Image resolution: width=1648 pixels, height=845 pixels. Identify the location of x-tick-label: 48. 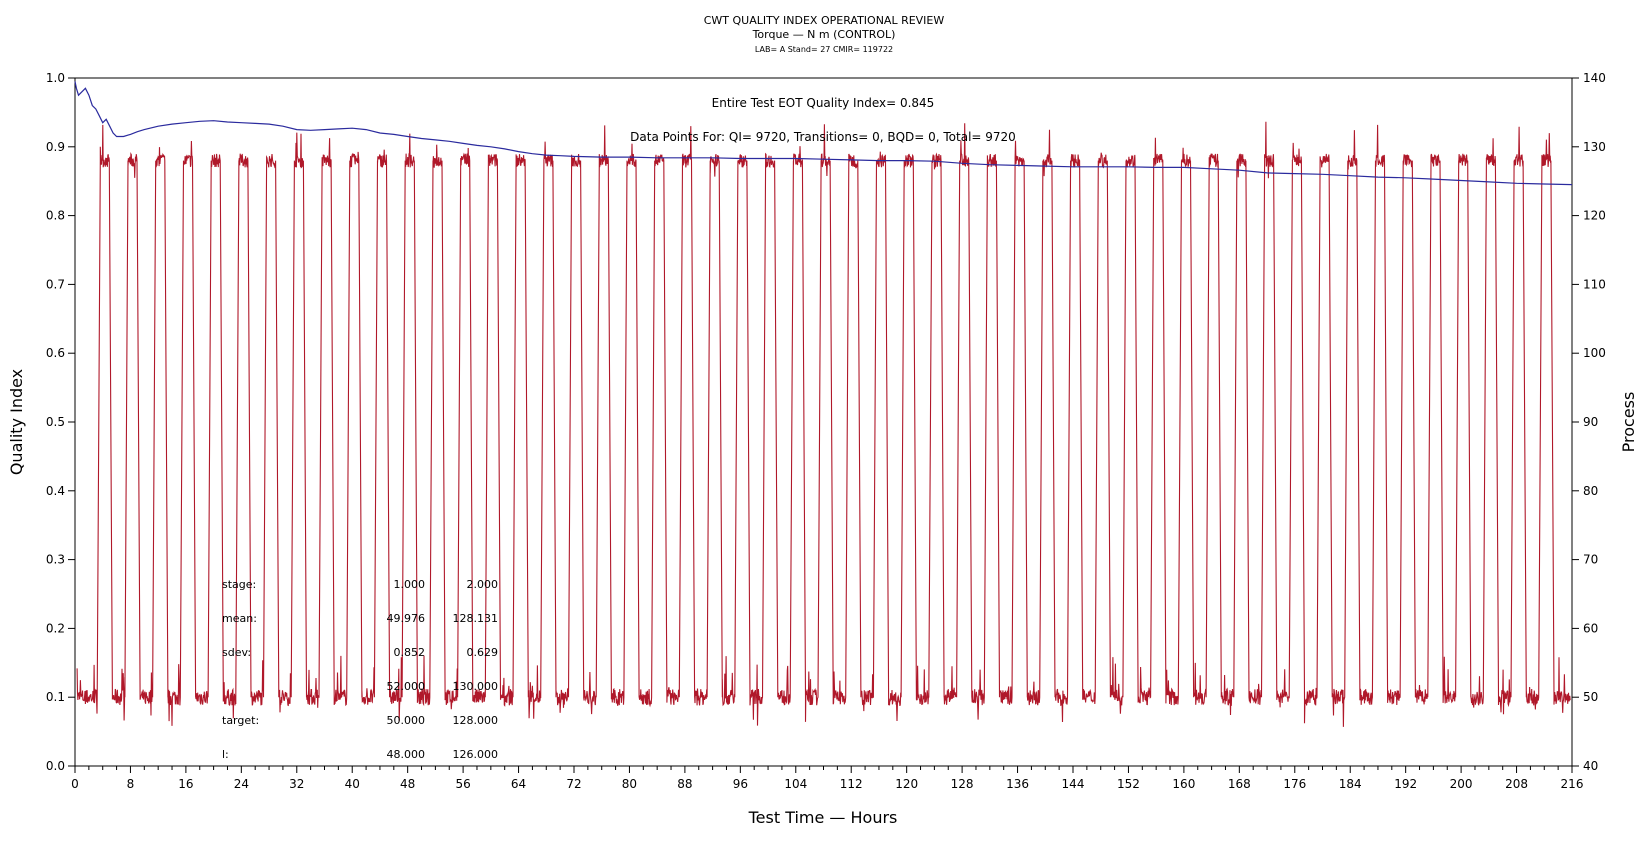
(407, 784).